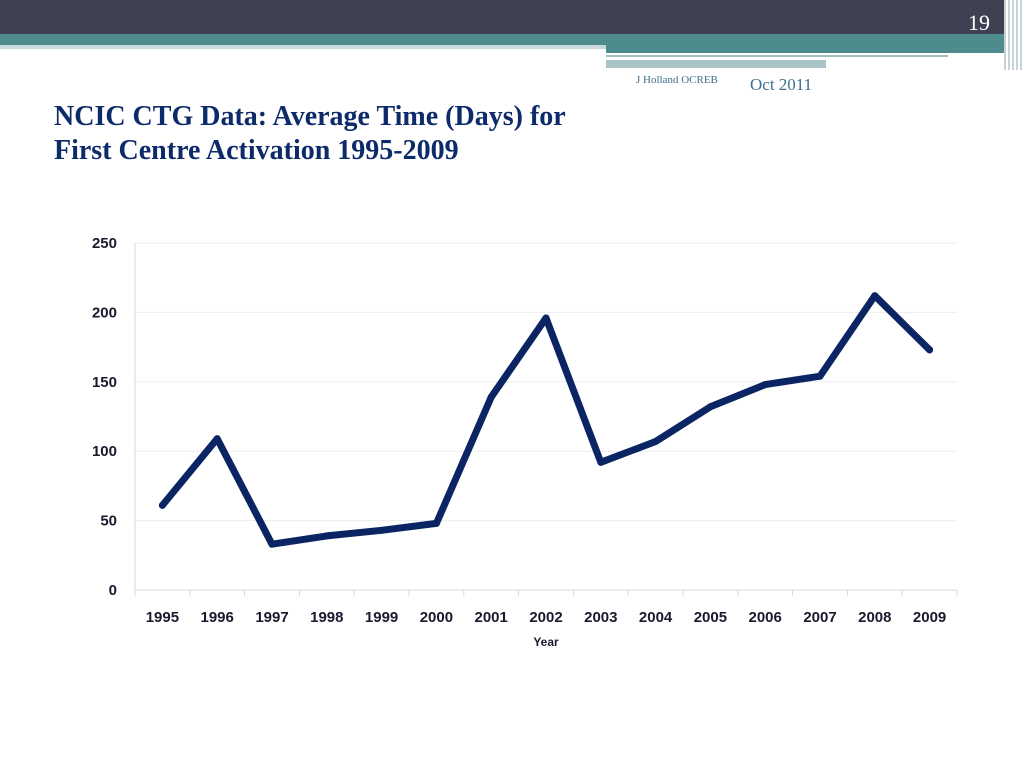  Describe the element at coordinates (104, 382) in the screenshot. I see `y-tick-label: 150` at that location.